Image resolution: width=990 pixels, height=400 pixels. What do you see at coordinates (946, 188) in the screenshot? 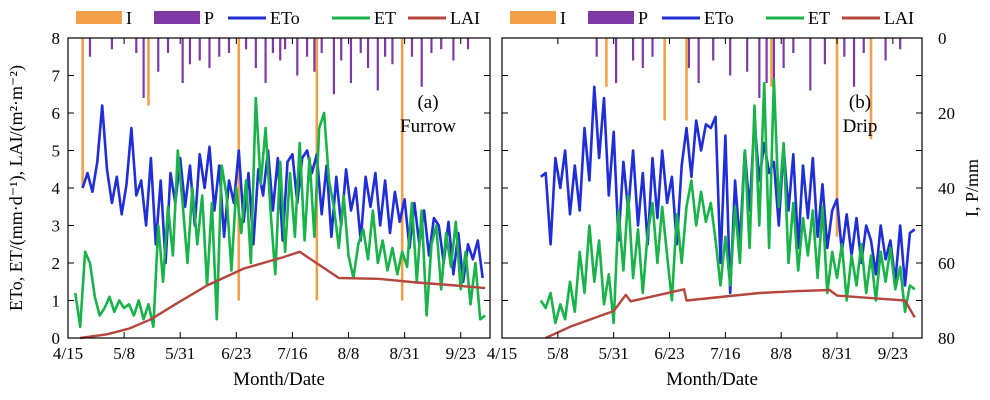
I see `y-right-tick-label: 40` at bounding box center [946, 188].